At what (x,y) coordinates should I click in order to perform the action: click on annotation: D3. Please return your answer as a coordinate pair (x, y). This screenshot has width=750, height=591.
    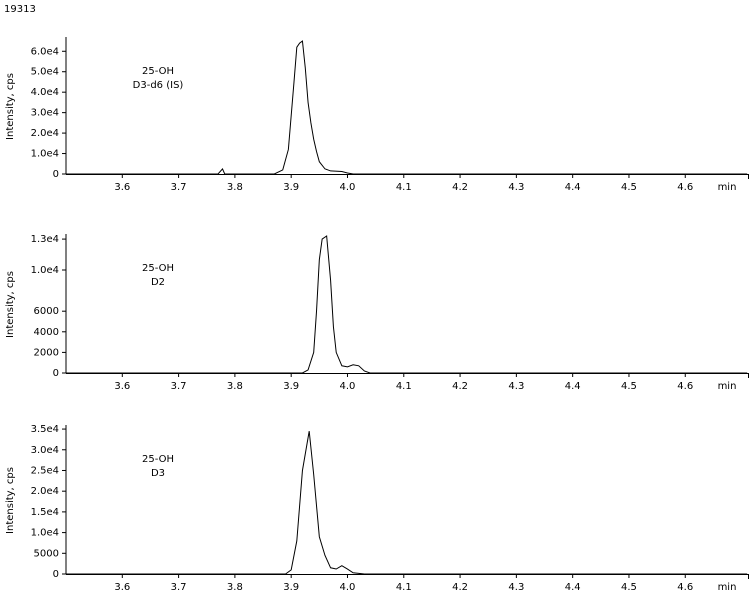
    Looking at the image, I should click on (158, 473).